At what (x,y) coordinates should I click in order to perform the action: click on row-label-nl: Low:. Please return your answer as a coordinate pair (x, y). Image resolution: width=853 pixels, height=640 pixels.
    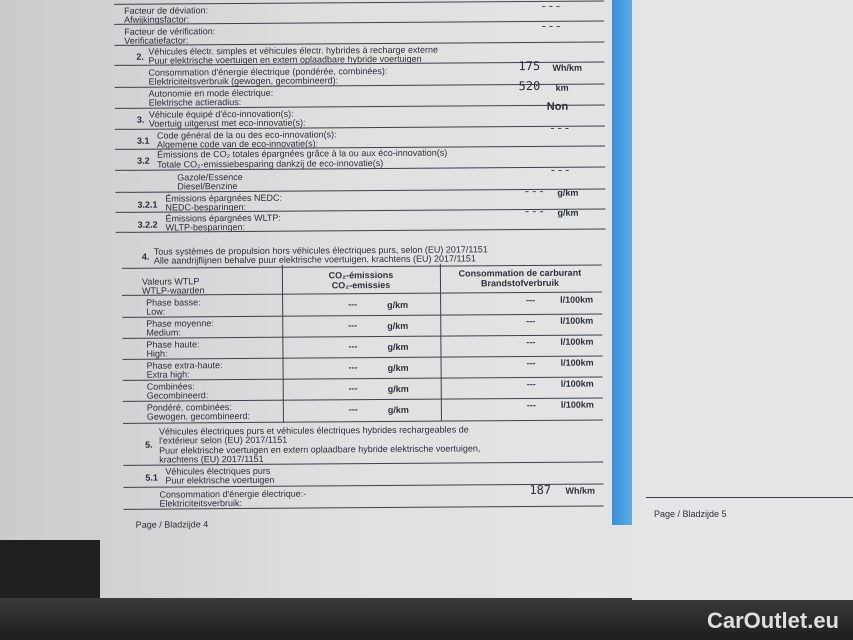
    Looking at the image, I should click on (156, 311).